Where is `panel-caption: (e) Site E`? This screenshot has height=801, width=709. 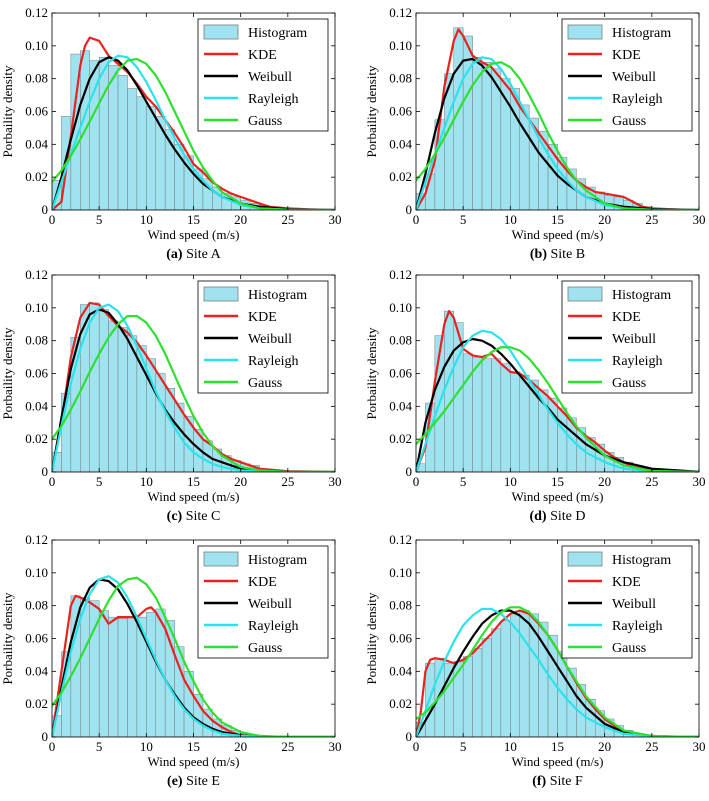 panel-caption: (e) Site E is located at coordinates (193, 781).